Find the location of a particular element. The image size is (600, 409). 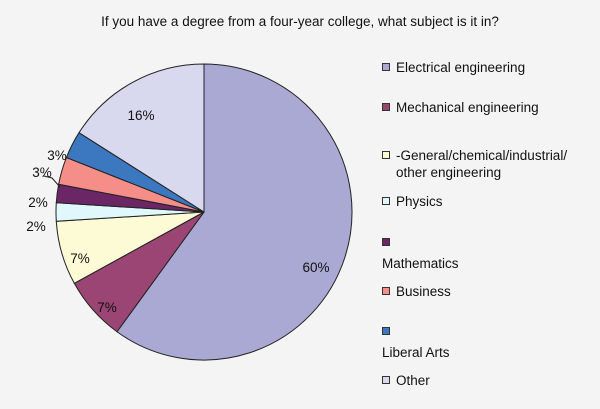

legend-label: Physics is located at coordinates (419, 201).